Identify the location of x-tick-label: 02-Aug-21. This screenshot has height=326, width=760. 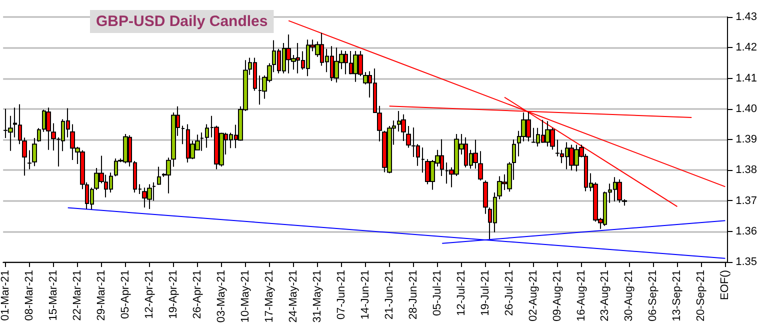
(533, 296).